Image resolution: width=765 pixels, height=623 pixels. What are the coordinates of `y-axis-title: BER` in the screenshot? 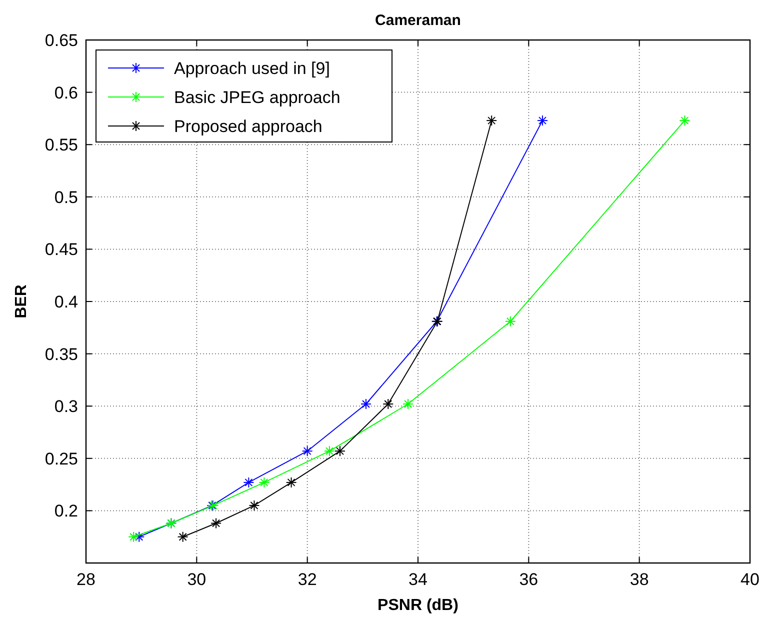 It's located at (21, 301).